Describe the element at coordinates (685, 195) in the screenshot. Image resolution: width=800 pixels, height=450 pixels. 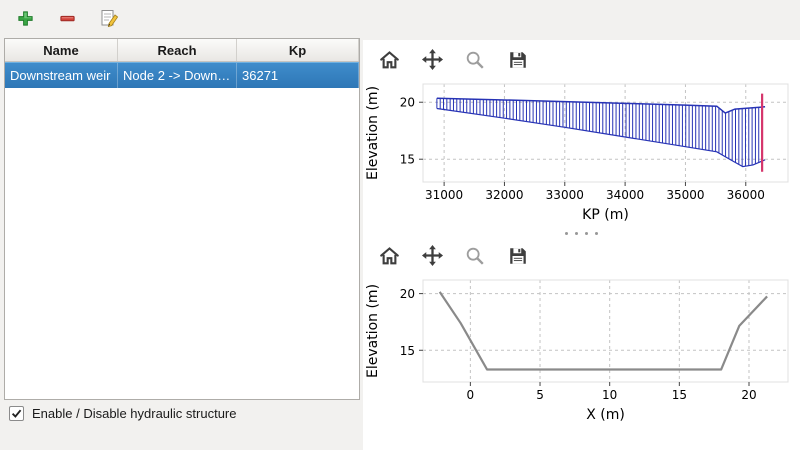
I see `svg-text: 35000` at that location.